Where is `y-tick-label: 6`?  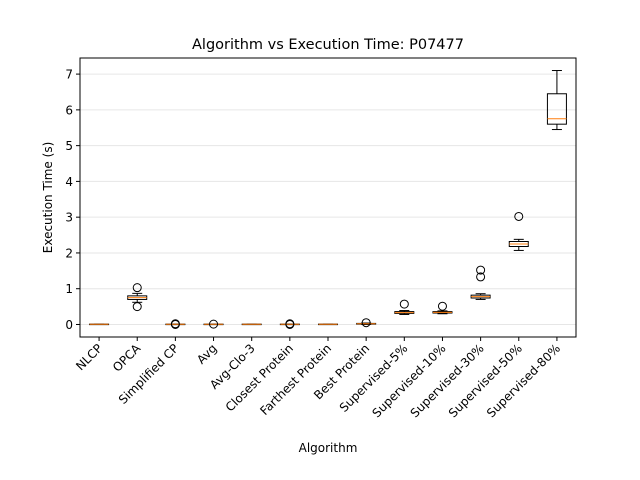
y-tick-label: 6 is located at coordinates (69, 110).